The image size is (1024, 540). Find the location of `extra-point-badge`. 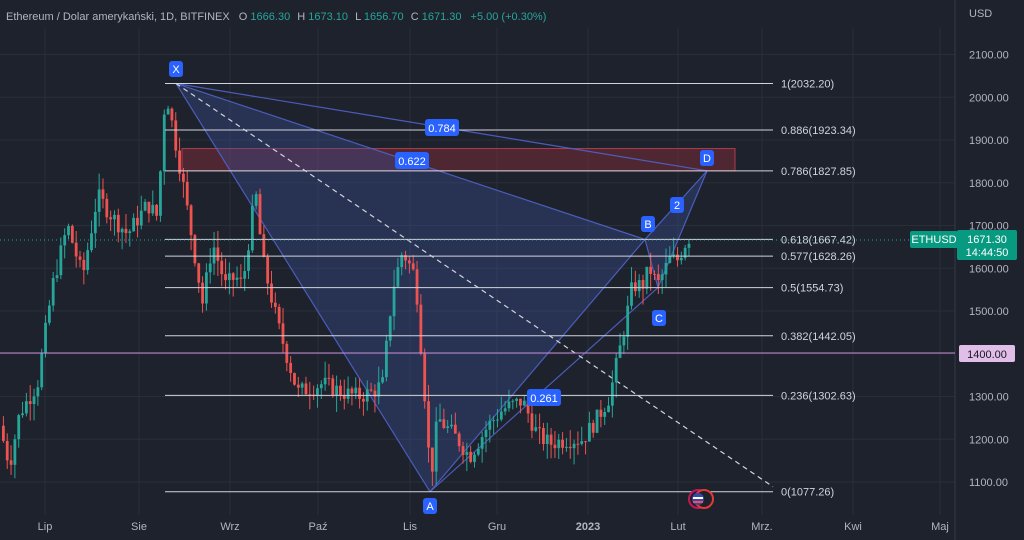

extra-point-badge is located at coordinates (677, 205).